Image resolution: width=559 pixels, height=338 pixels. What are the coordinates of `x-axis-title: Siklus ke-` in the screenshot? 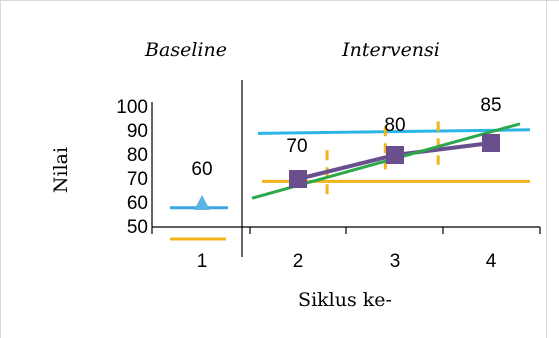 It's located at (345, 300).